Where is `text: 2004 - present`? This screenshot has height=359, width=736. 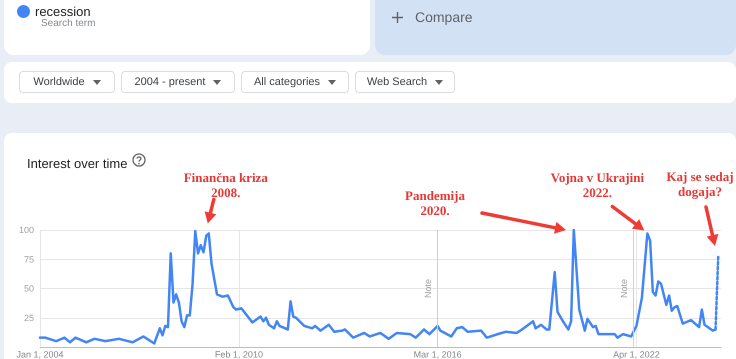
text: 2004 - present is located at coordinates (170, 82).